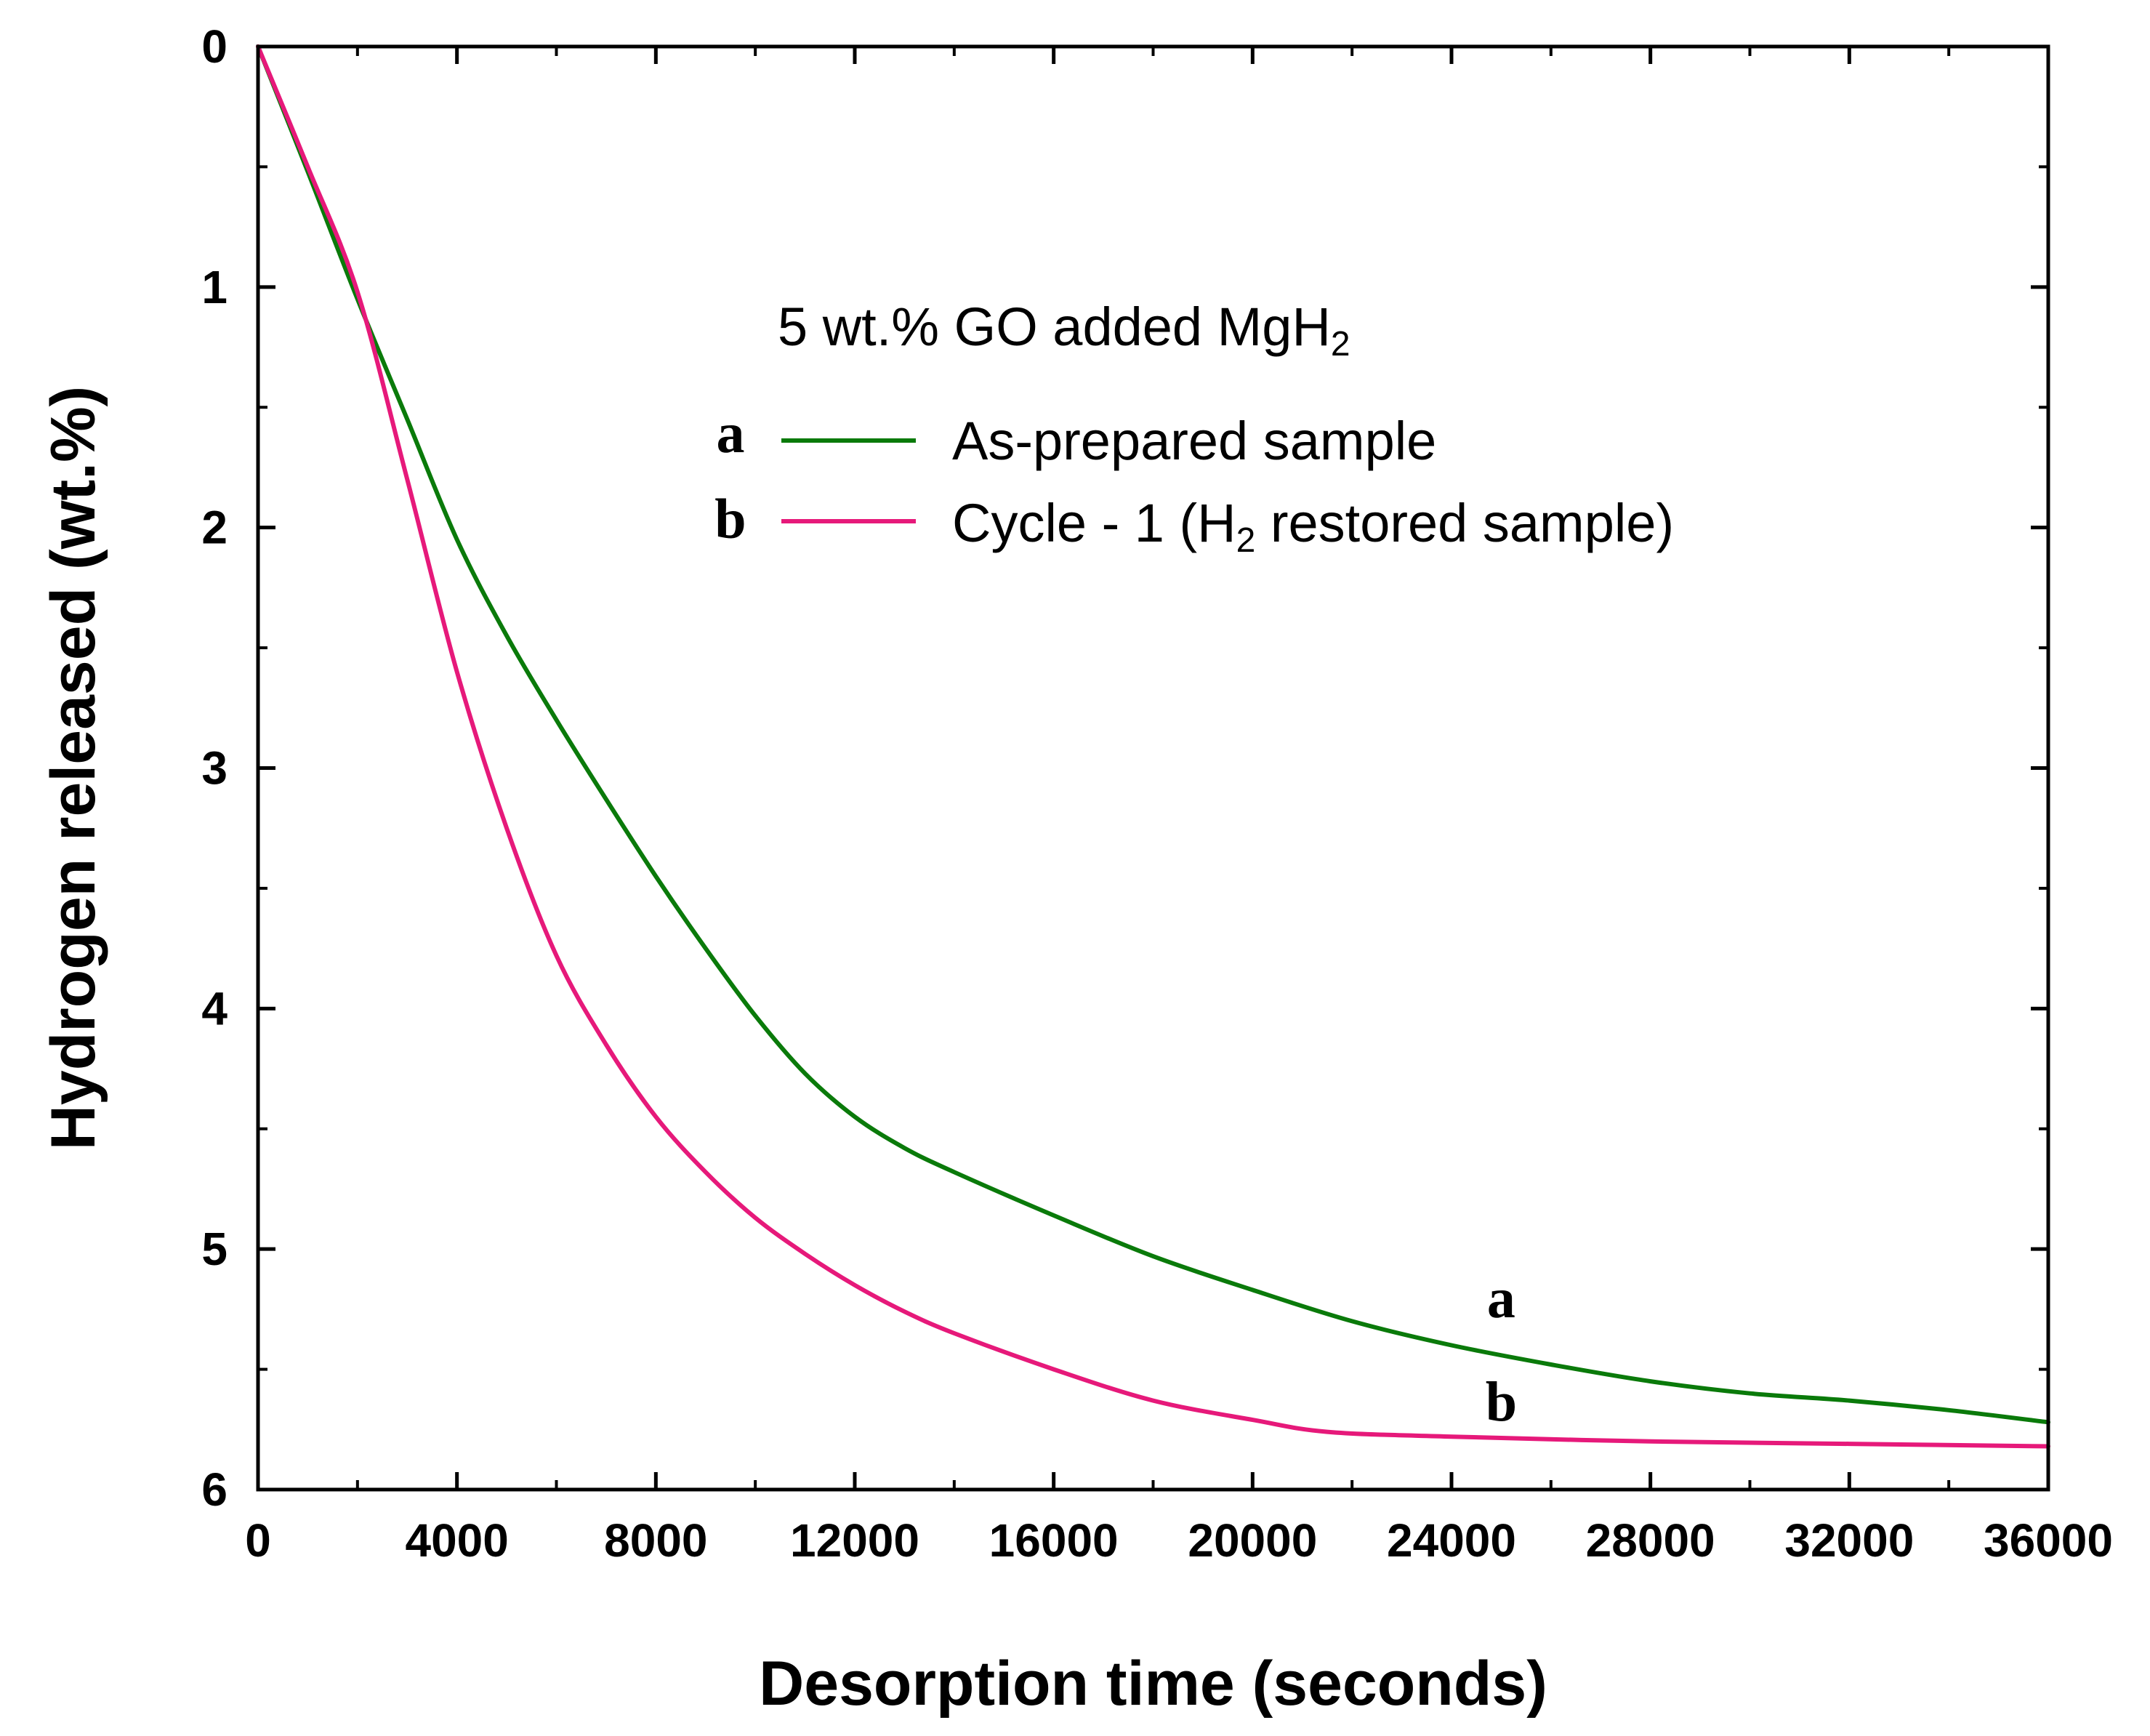 The image size is (2150, 1736). What do you see at coordinates (1246, 540) in the screenshot?
I see `legend-series-b-label-subscript: 2` at bounding box center [1246, 540].